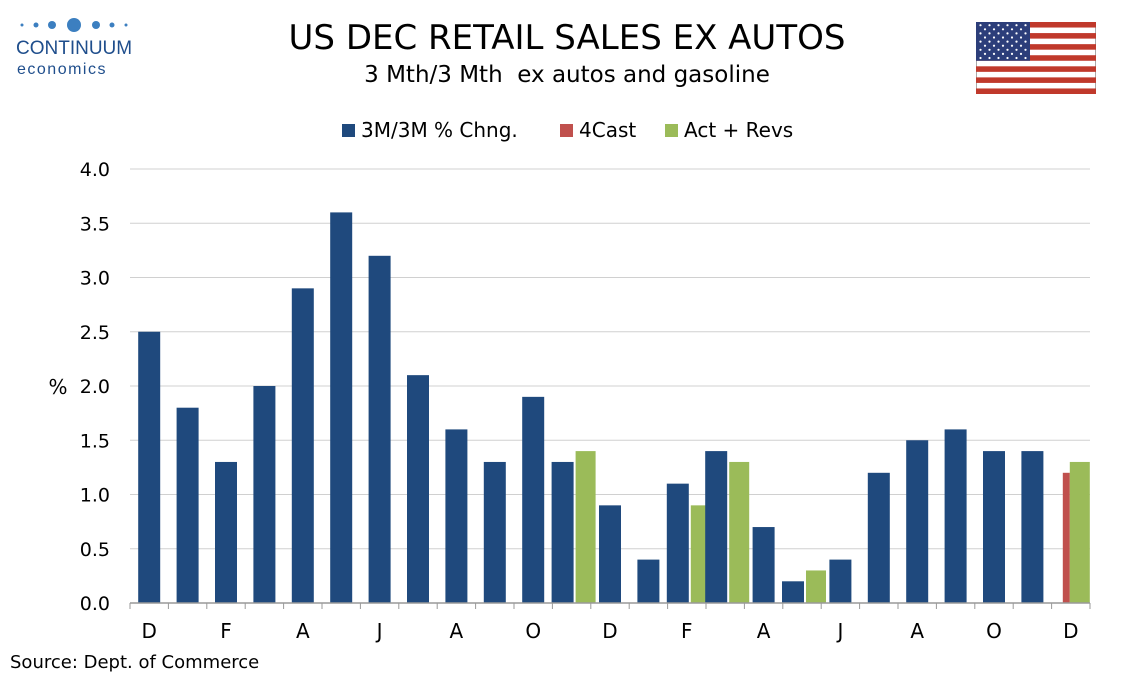  Describe the element at coordinates (95, 279) in the screenshot. I see `y-tick-label: 3.0` at that location.